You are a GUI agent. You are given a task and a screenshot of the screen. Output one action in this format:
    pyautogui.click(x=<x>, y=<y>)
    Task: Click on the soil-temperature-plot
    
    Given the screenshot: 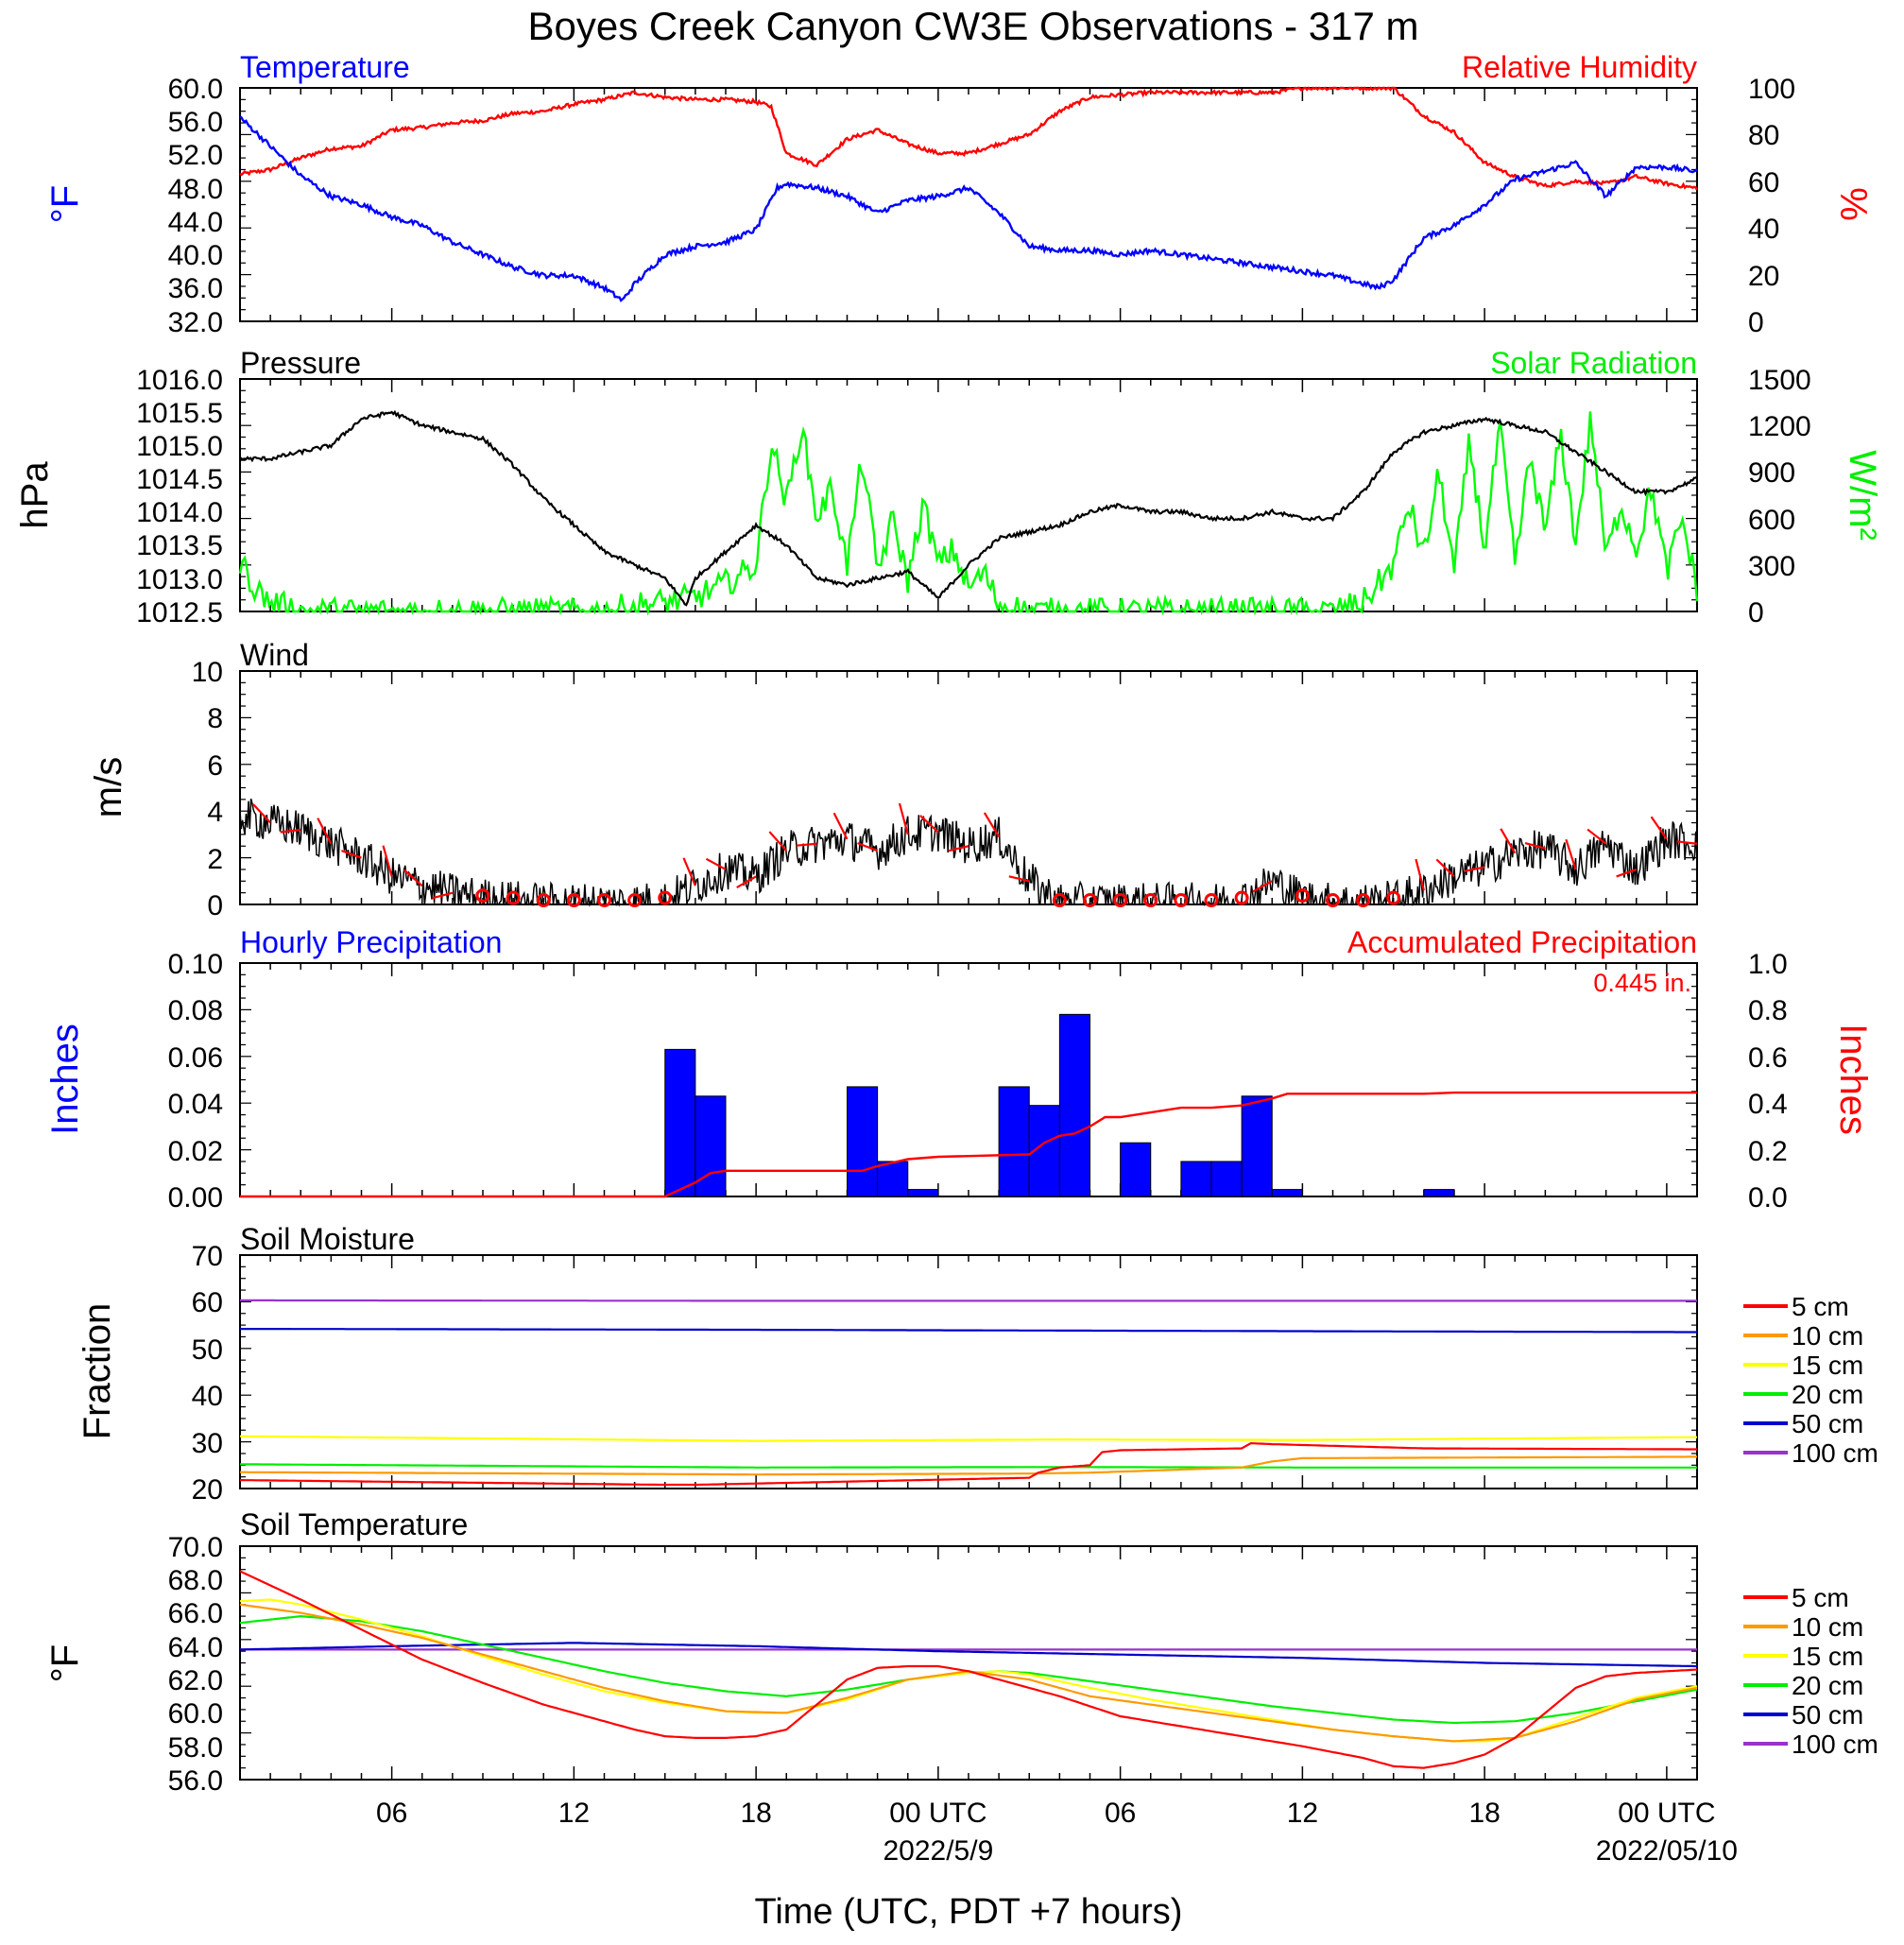 What is the action you would take?
    pyautogui.click(x=968, y=1669)
    